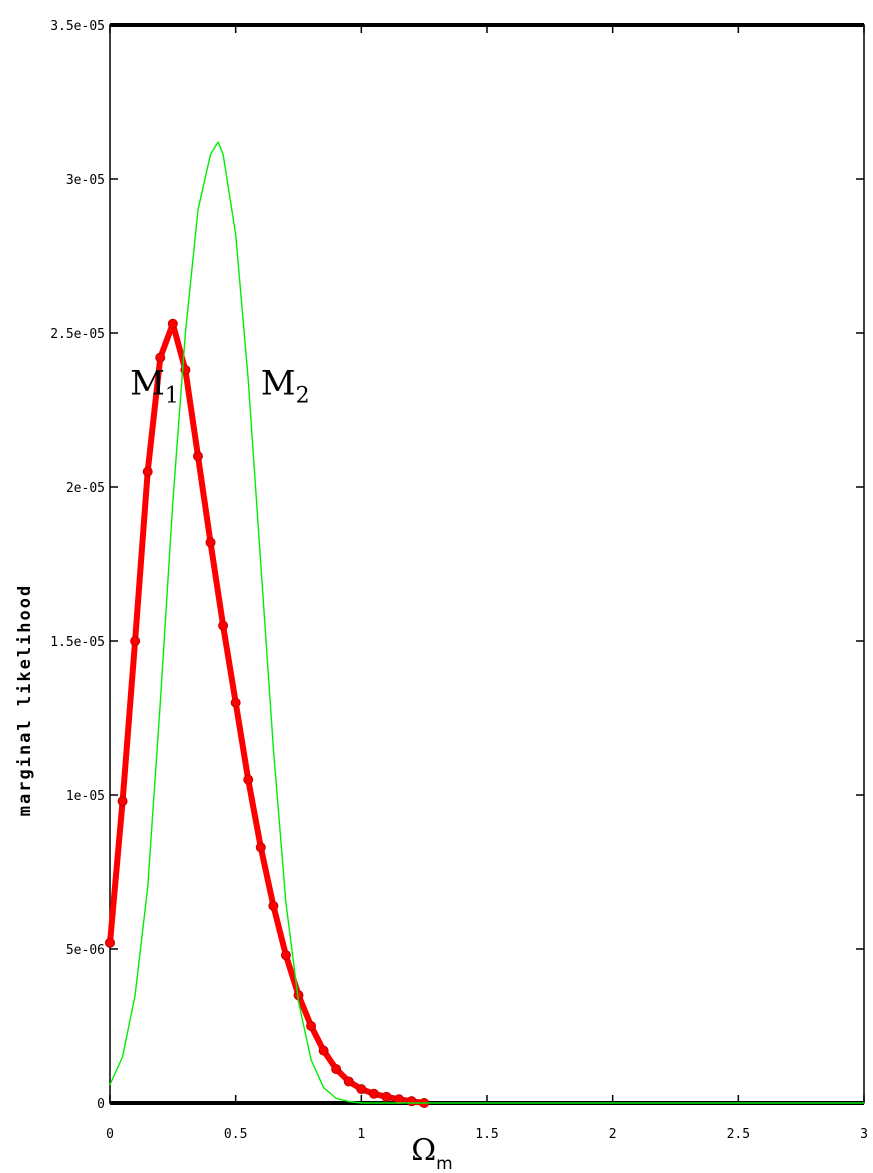 The height and width of the screenshot is (1173, 873). Describe the element at coordinates (278, 384) in the screenshot. I see `series-label-m2-letter: M` at that location.